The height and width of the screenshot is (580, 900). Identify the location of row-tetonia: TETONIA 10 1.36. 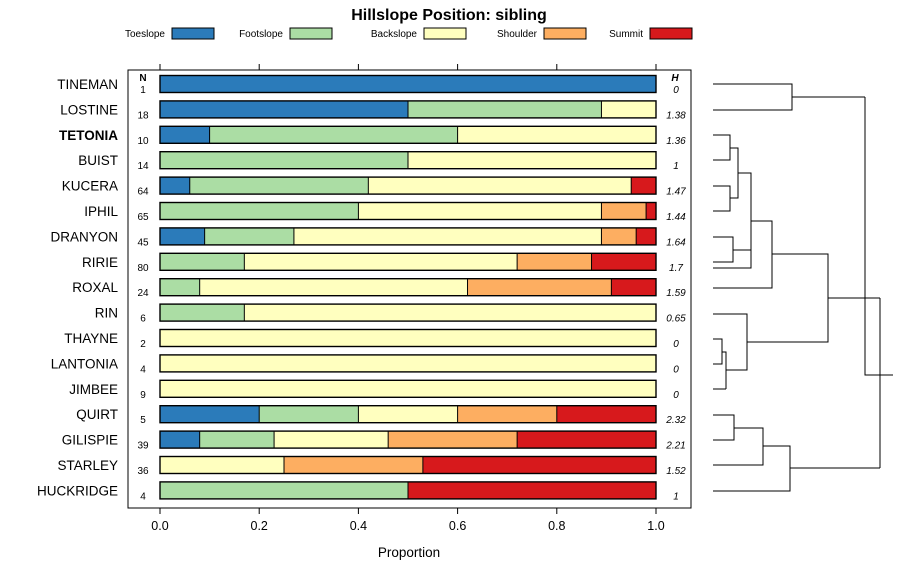
(372, 136).